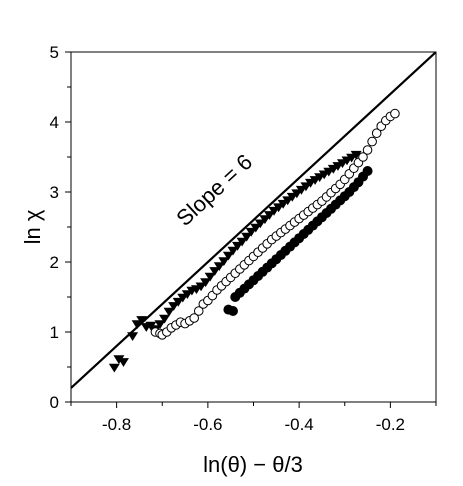 The width and height of the screenshot is (463, 486). I want to click on x-tick-label: -0.2, so click(390, 424).